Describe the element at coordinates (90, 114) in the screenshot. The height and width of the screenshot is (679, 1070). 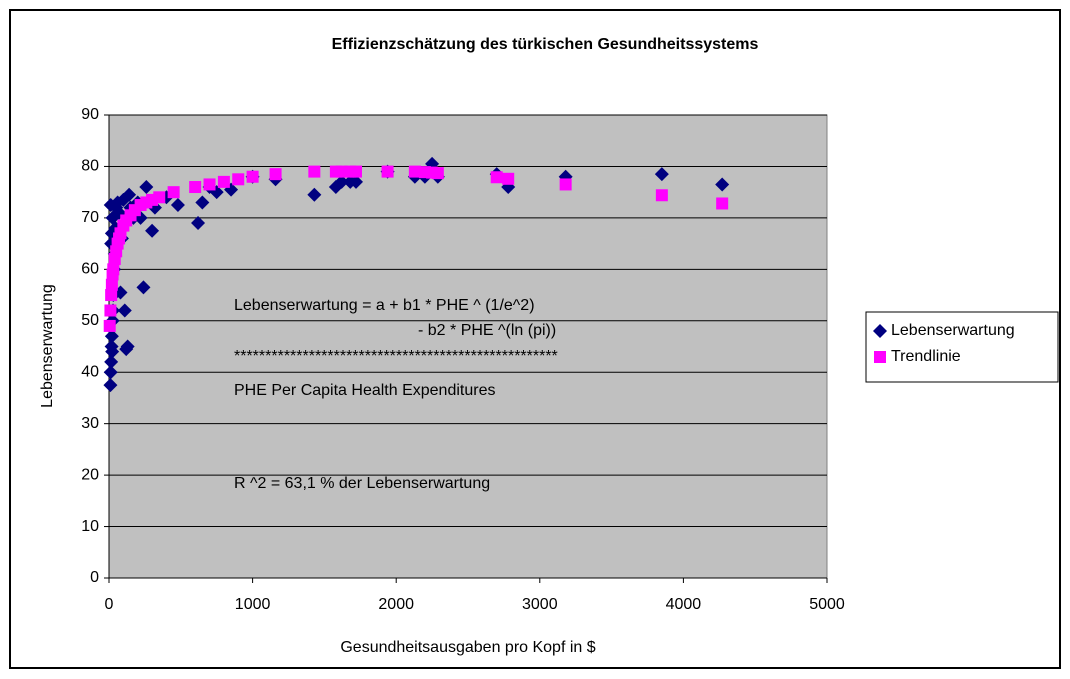
I see `y-tick-label: 90` at that location.